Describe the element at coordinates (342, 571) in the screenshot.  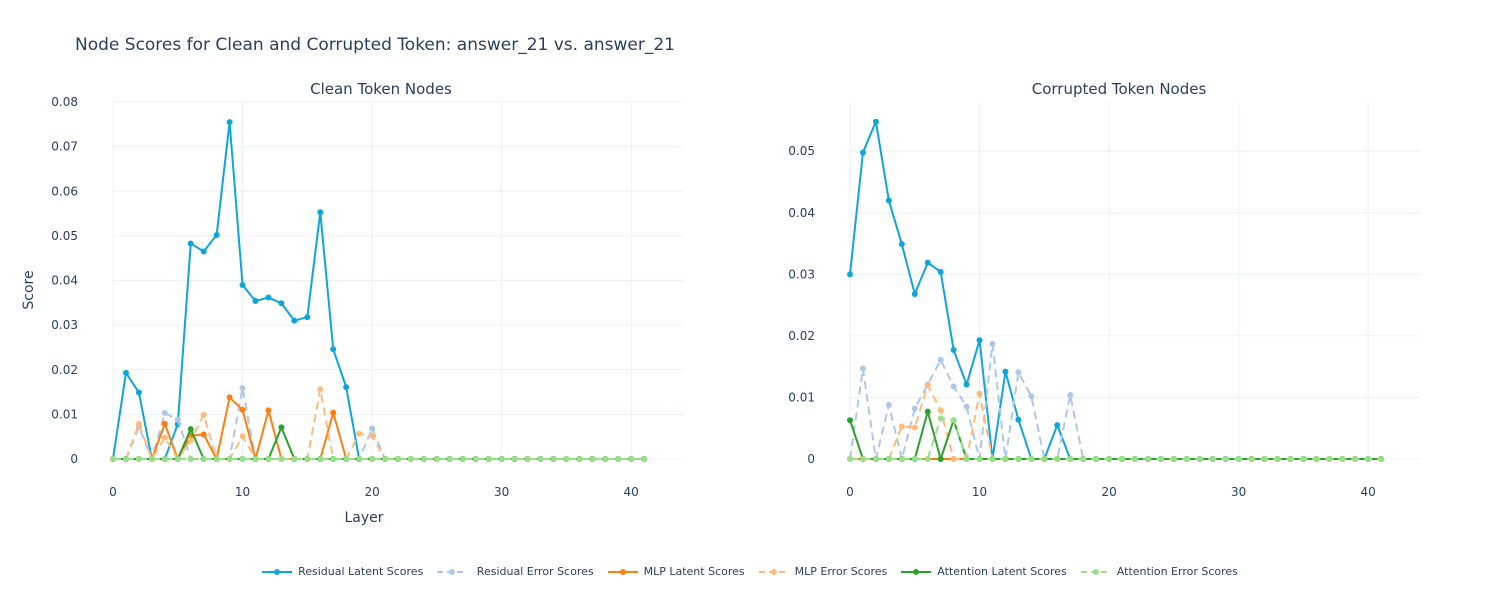
I see `legend-item: Residual Latent Scores` at that location.